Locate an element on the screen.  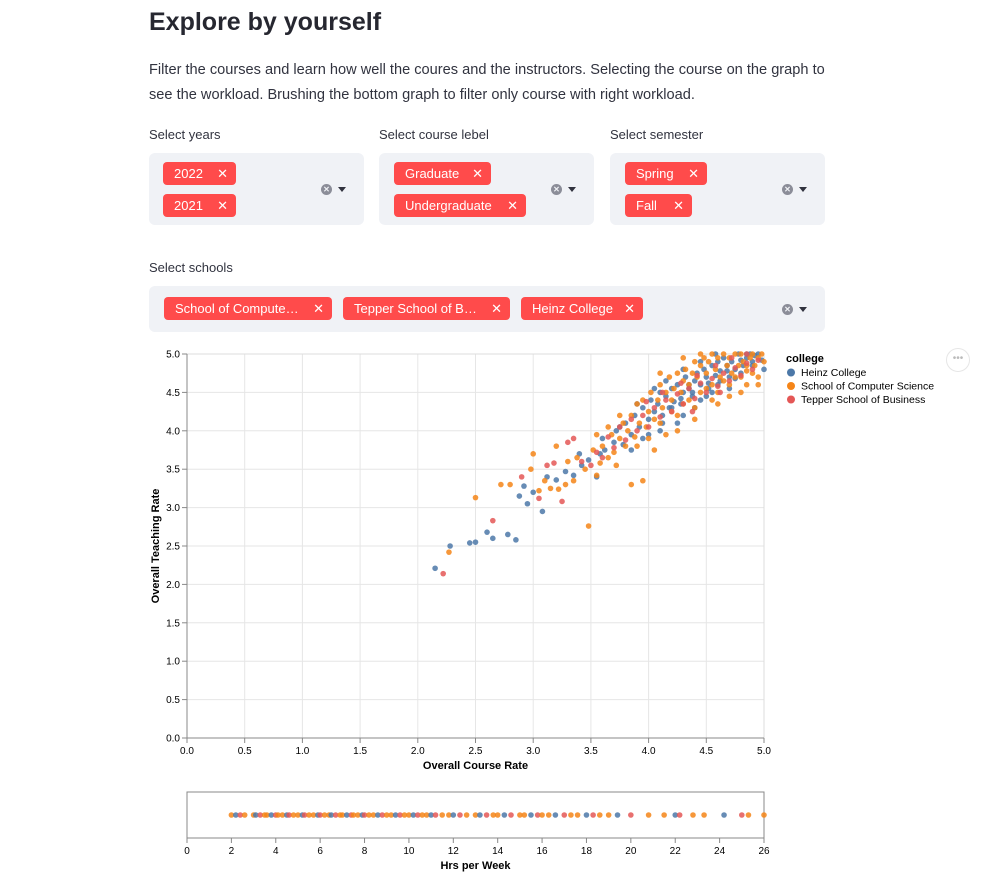
x-axis-title: Overall Course Rate is located at coordinates (475, 766).